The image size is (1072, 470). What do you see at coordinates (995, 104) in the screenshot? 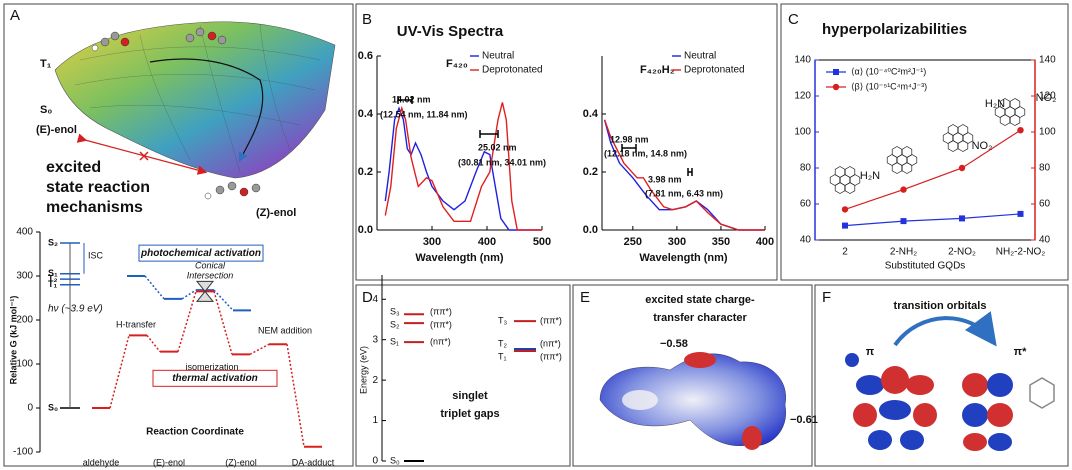
I see `molecule-label: H₂N` at bounding box center [995, 104].